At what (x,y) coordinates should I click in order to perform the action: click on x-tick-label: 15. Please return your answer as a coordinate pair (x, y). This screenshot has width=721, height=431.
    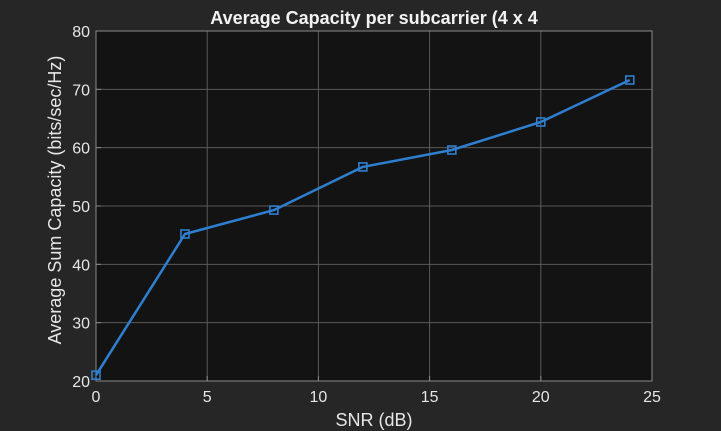
    Looking at the image, I should click on (430, 397).